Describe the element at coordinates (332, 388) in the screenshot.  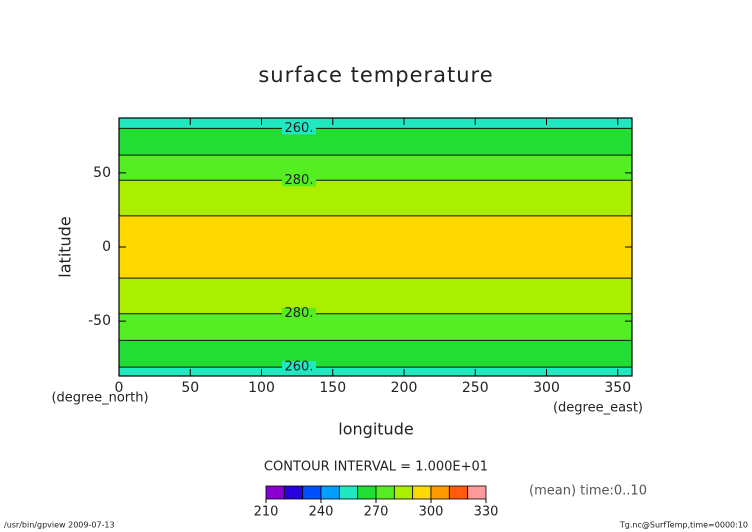
I see `x-tick-label: 150` at that location.